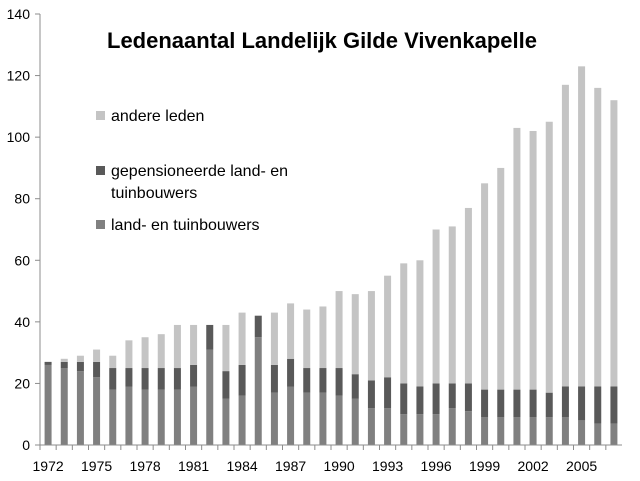 The height and width of the screenshot is (481, 640). Describe the element at coordinates (19, 137) in the screenshot. I see `y-tick-label-100: 100` at that location.